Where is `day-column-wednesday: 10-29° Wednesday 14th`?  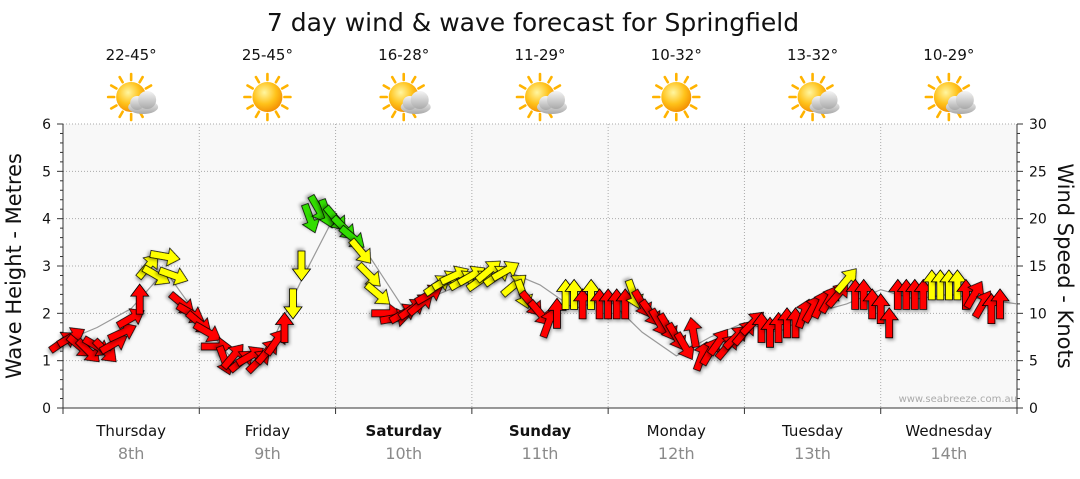
day-column-wednesday: 10-29° Wednesday 14th is located at coordinates (948, 254).